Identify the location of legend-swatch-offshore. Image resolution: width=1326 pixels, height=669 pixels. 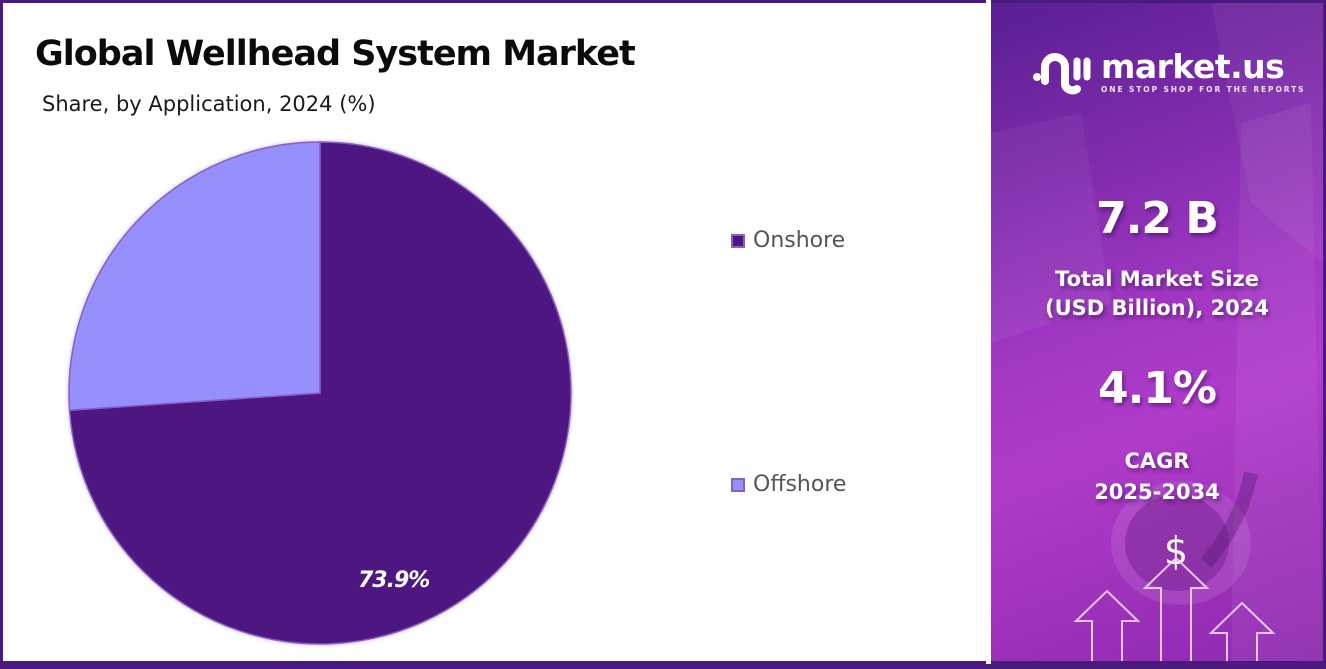
(738, 484).